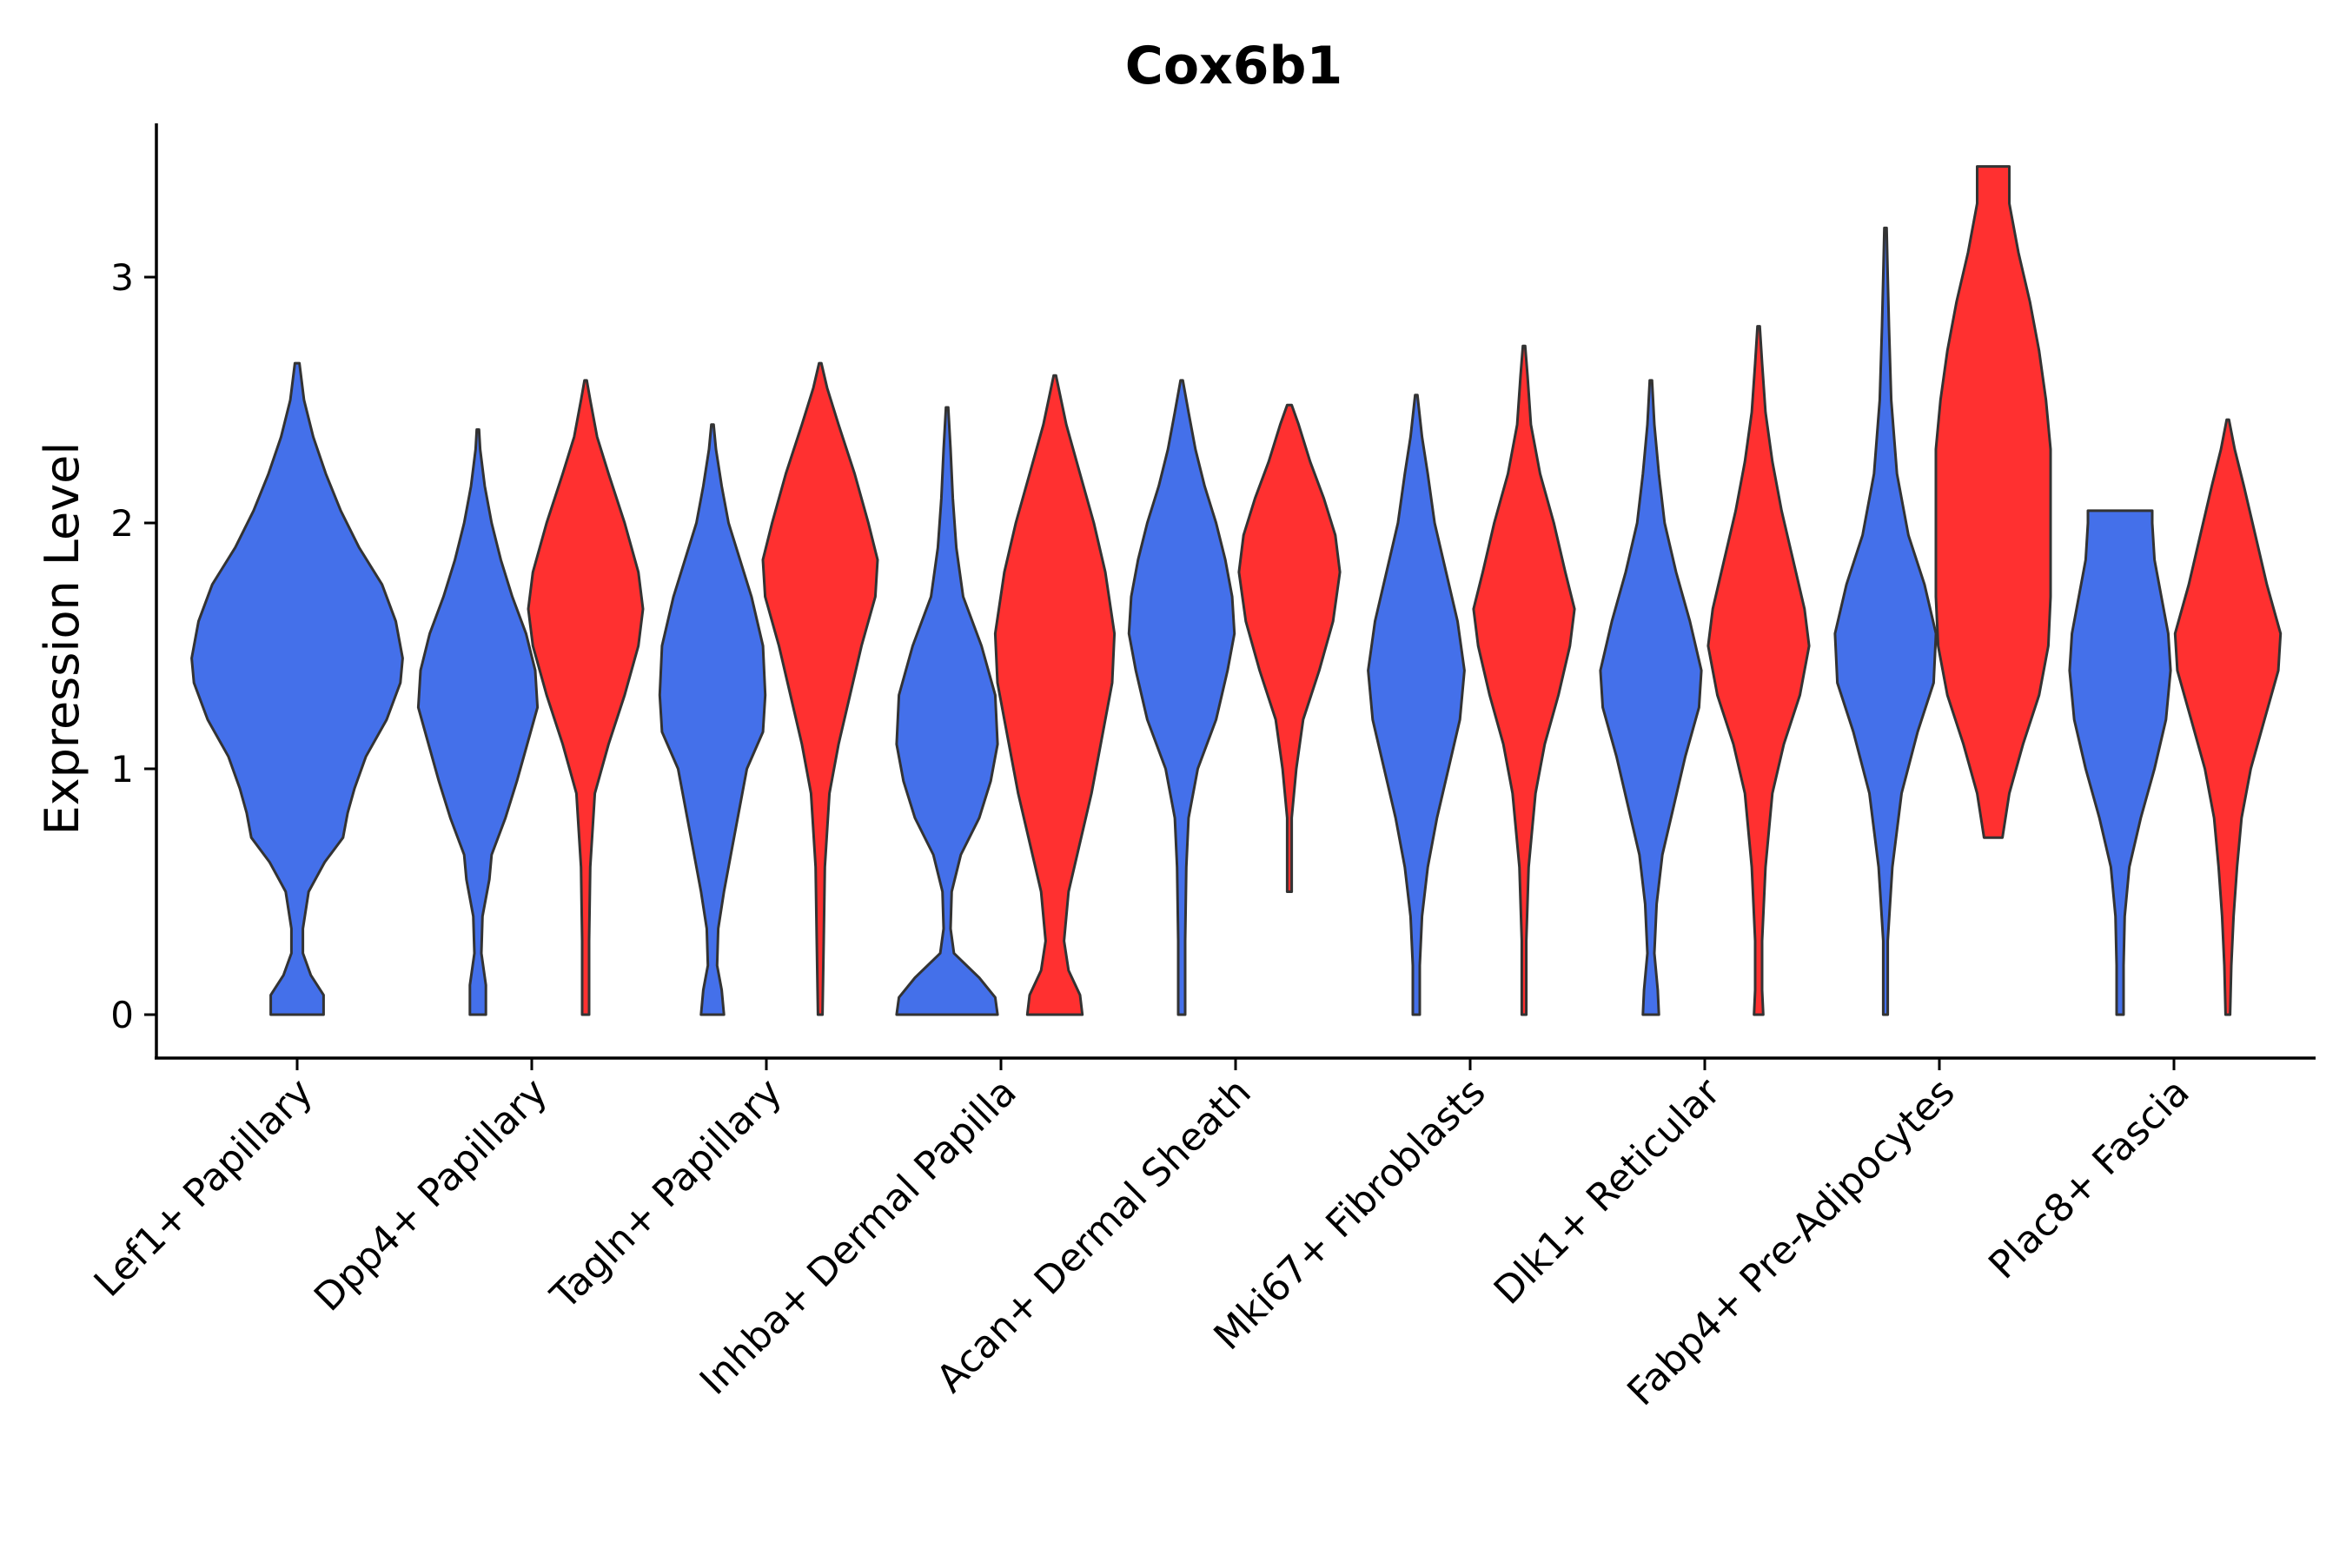  What do you see at coordinates (2089, 1179) in the screenshot?
I see `x-tick-label-8: Plac8+ Fascia` at bounding box center [2089, 1179].